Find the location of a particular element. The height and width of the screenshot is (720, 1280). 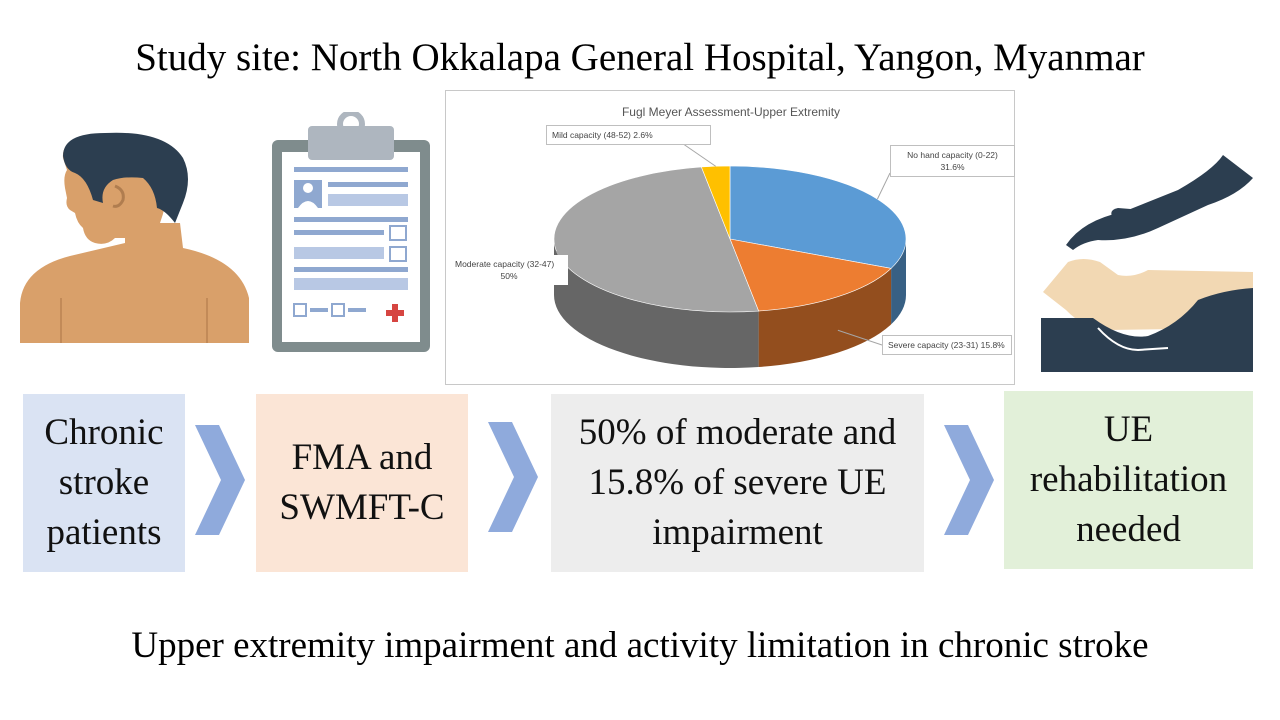

pie-side-severe is located at coordinates (825, 318).